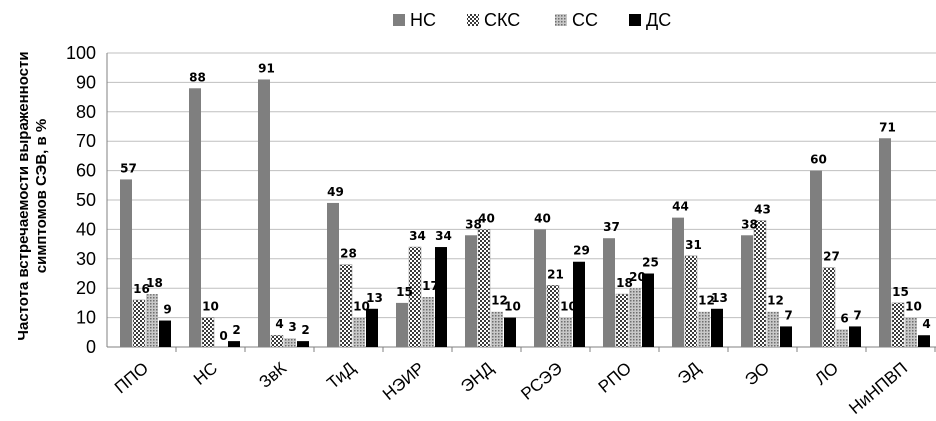 This screenshot has width=936, height=421. Describe the element at coordinates (831, 257) in the screenshot. I see `data-label: 27` at that location.